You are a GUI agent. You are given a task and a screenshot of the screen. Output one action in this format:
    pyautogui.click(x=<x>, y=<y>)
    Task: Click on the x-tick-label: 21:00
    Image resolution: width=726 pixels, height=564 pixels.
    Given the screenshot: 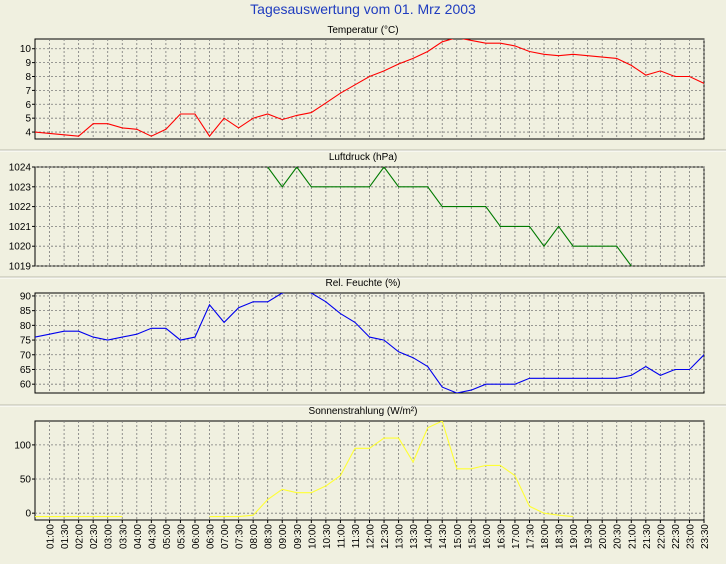 What is the action you would take?
    pyautogui.click(x=632, y=536)
    